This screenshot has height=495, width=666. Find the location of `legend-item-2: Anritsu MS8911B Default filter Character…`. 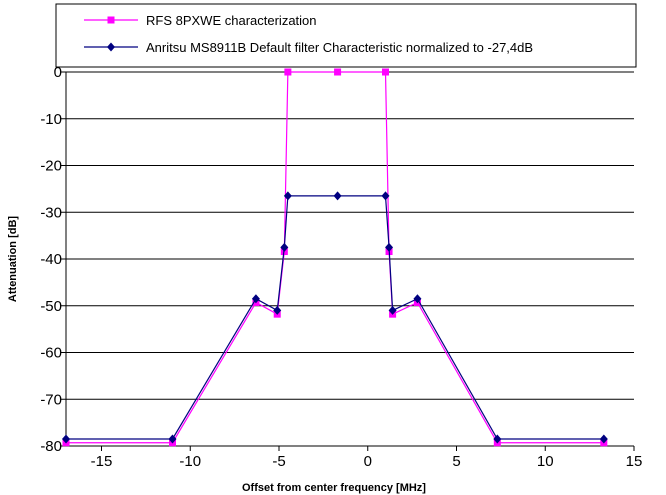

legend-item-2: Anritsu MS8911B Default filter Character… is located at coordinates (308, 47).